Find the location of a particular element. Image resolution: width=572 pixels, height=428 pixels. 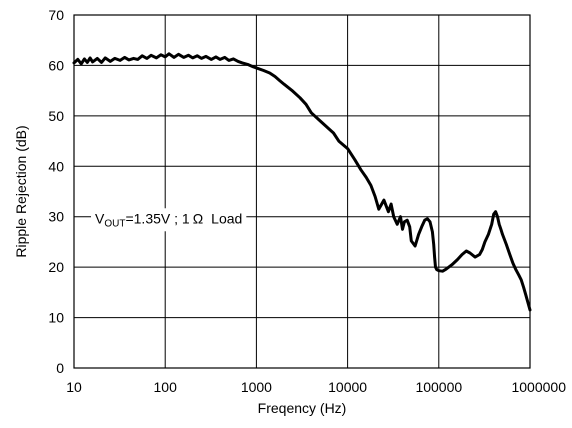

y-tick-label: 30 is located at coordinates (56, 217).